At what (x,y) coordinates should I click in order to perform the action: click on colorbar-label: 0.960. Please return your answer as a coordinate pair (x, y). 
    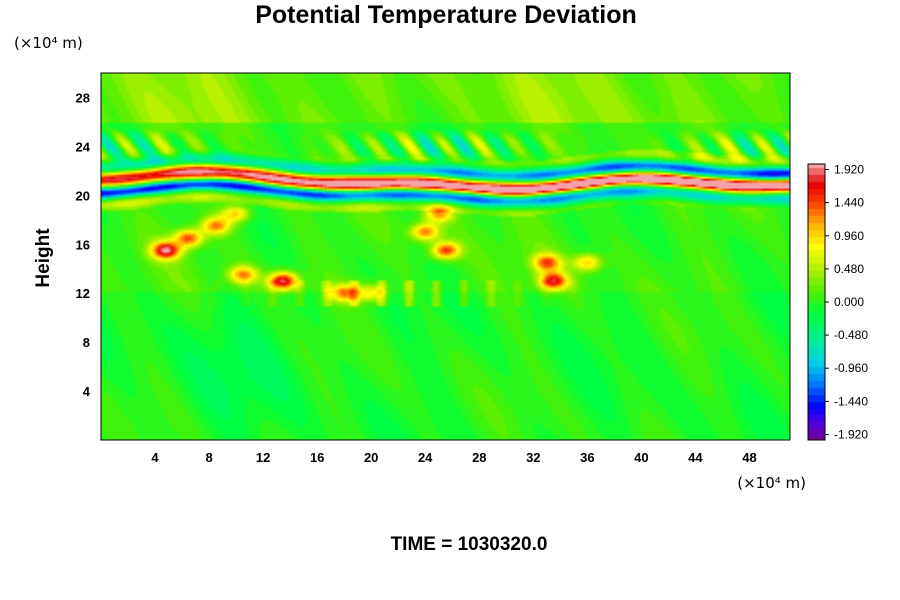
    Looking at the image, I should click on (849, 236).